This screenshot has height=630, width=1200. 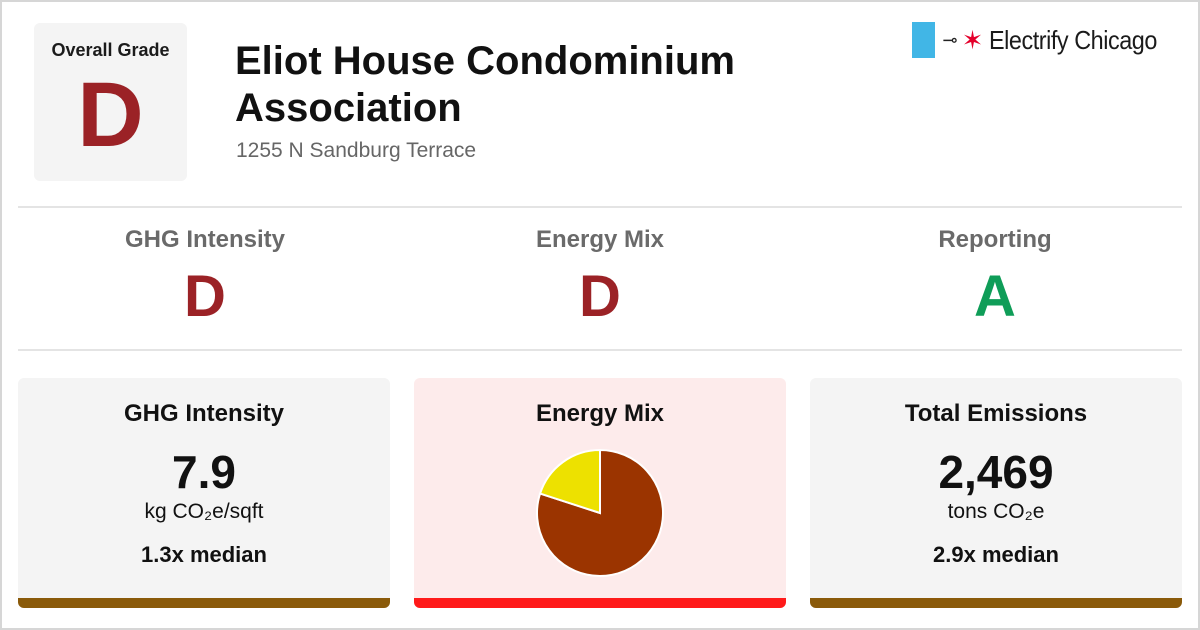 What do you see at coordinates (600, 413) in the screenshot?
I see `card-title: Energy Mix` at bounding box center [600, 413].